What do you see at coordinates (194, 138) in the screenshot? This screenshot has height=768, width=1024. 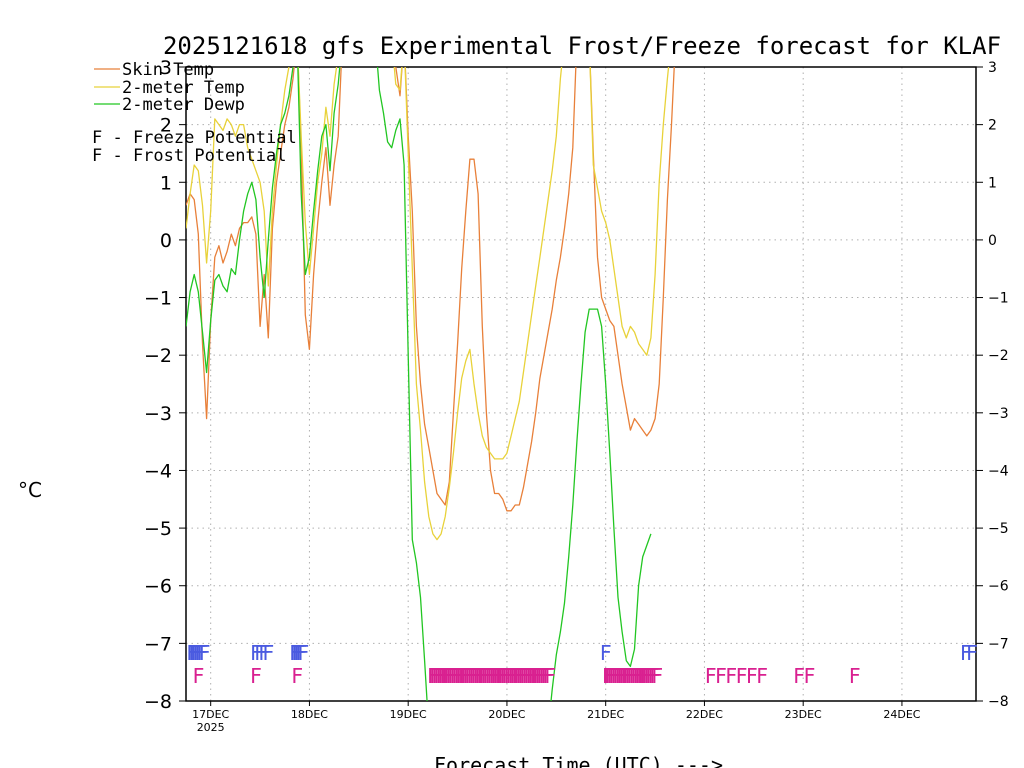 I see `legend-freeze-potential: F - Freeze Potential` at bounding box center [194, 138].